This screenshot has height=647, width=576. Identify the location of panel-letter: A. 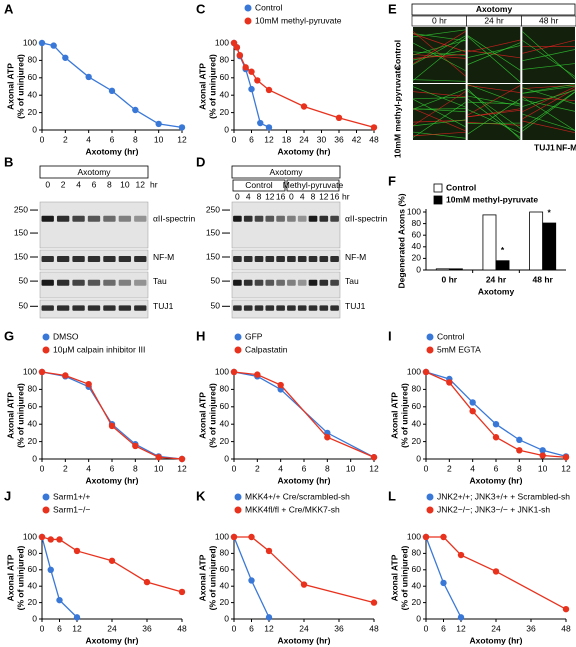
(9, 8).